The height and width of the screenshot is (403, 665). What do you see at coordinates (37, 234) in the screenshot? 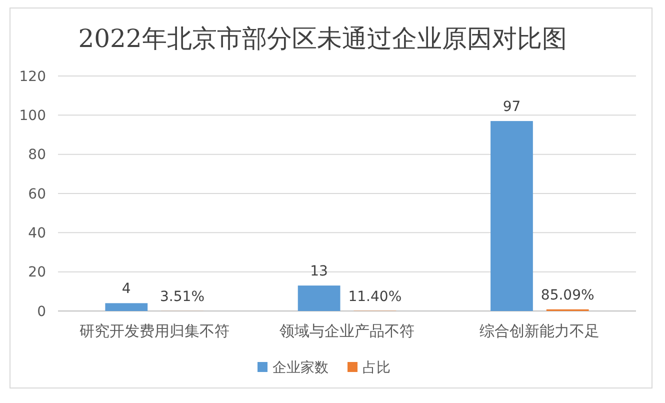
I see `y-tick-label: 40` at bounding box center [37, 234].